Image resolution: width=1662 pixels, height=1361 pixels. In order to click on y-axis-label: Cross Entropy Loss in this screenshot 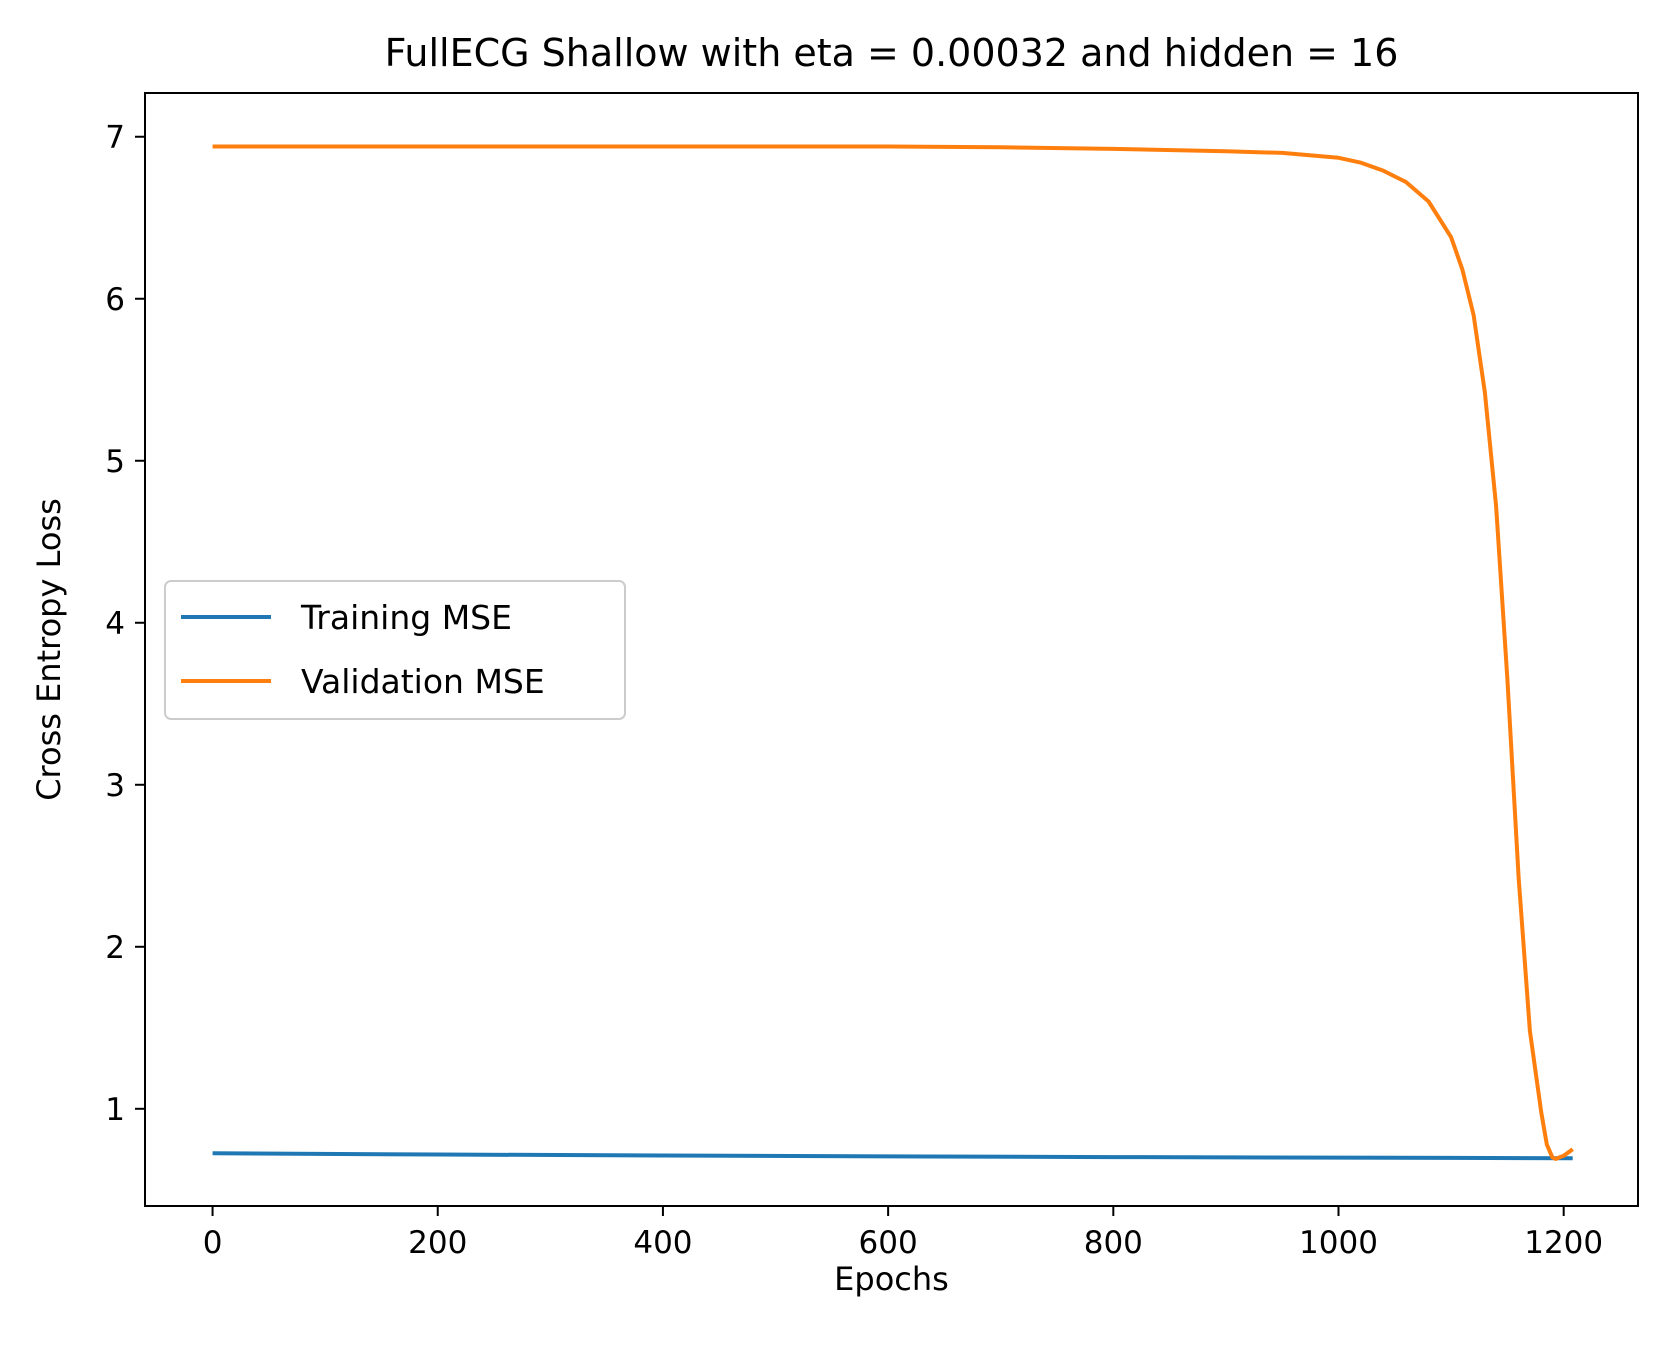, I will do `click(49, 649)`.